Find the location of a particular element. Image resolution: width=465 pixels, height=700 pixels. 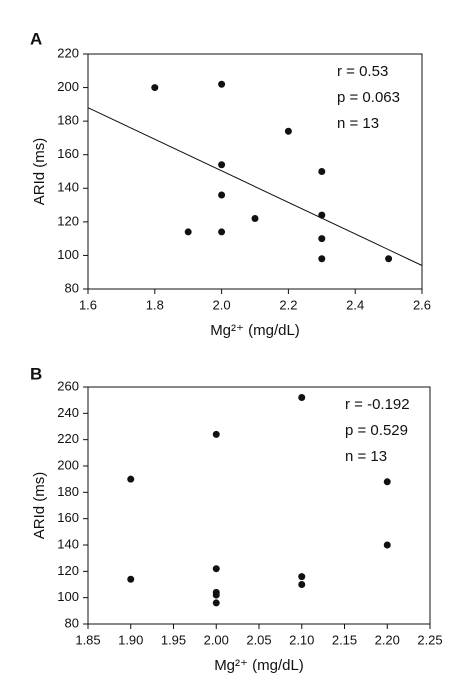

x-tick-label: 2.05 is located at coordinates (258, 639).